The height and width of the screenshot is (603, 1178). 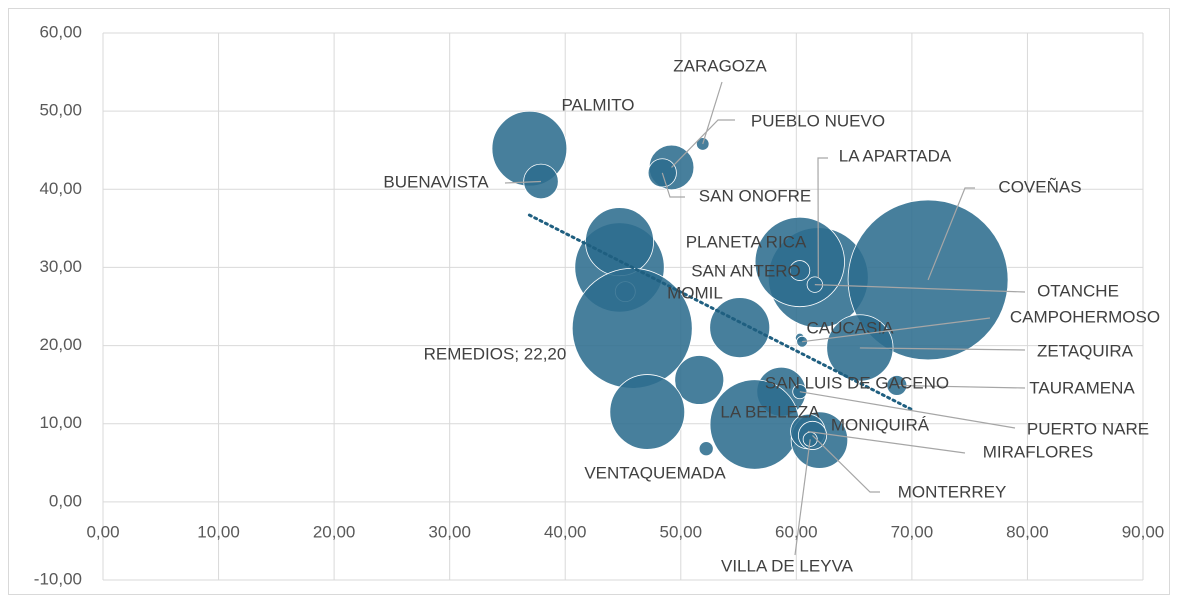 I want to click on x-tick-label: 50,00, so click(x=681, y=531).